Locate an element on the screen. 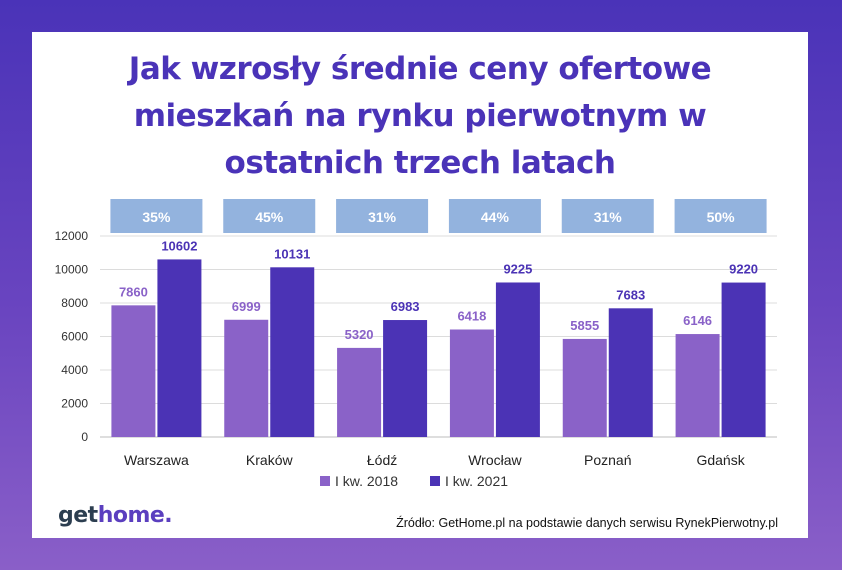 The image size is (842, 570). data-label: 5855 is located at coordinates (584, 325).